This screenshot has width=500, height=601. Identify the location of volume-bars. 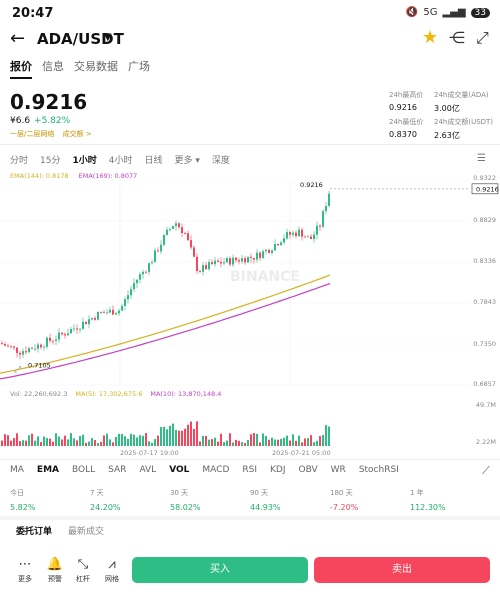
(165, 433).